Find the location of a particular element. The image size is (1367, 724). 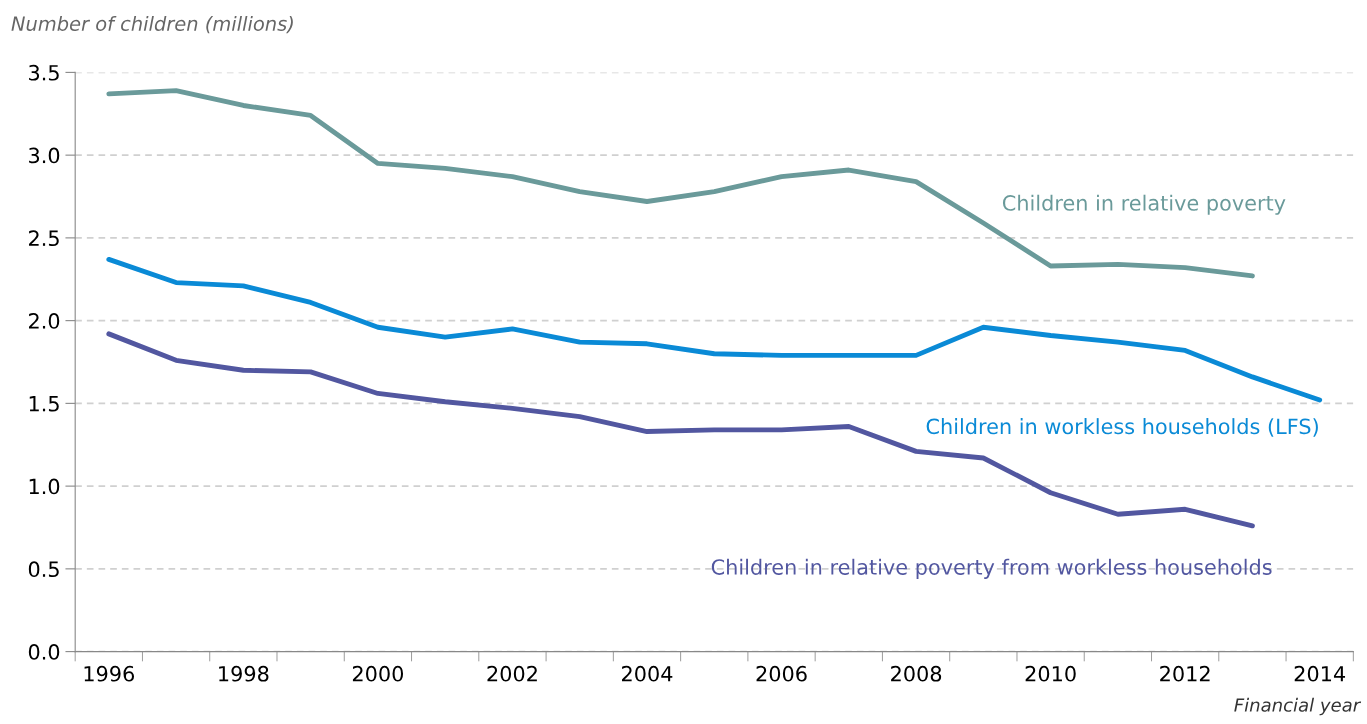

x-tick-label: 1998 is located at coordinates (244, 673).